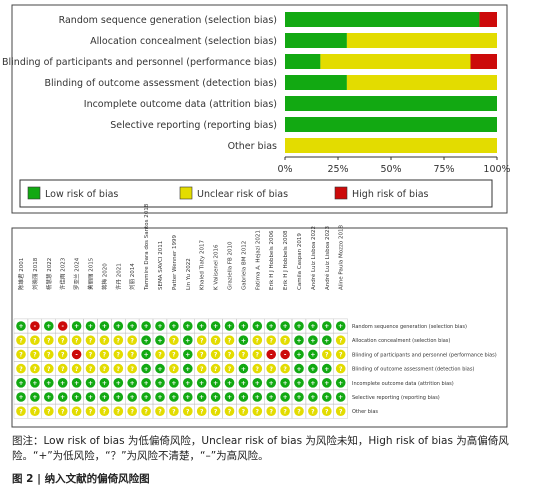 Image resolution: width=554 pixels, height=493 pixels. I want to click on study-label: Erik H J Hobbels 2006, so click(272, 260).